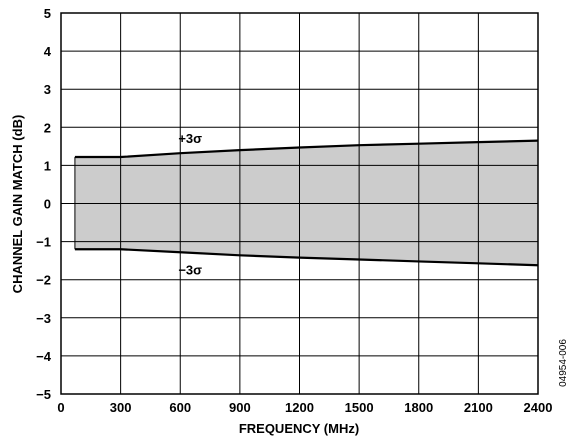  I want to click on y-tick-label: −4, so click(44, 356).